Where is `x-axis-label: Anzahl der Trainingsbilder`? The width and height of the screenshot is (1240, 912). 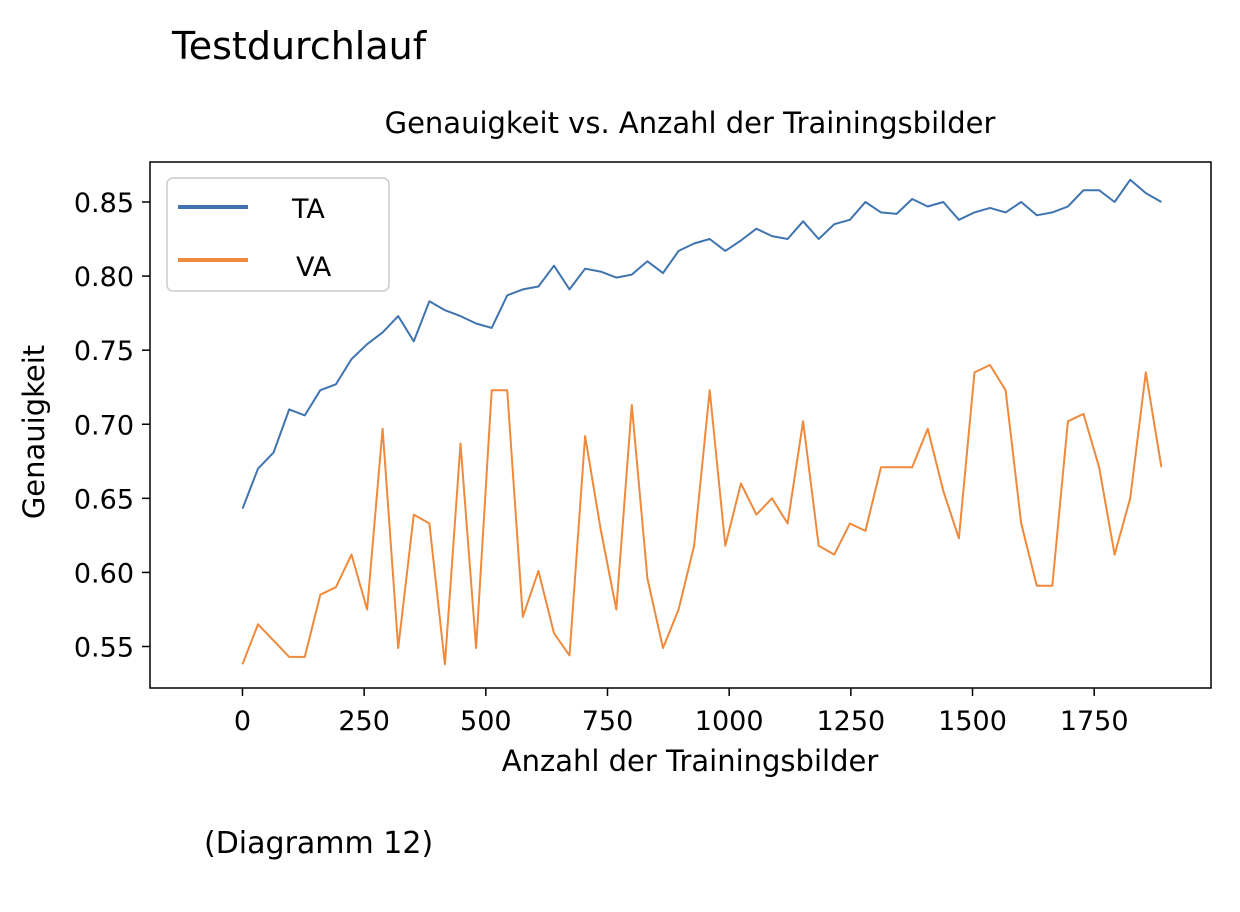
x-axis-label: Anzahl der Trainingsbilder is located at coordinates (690, 761).